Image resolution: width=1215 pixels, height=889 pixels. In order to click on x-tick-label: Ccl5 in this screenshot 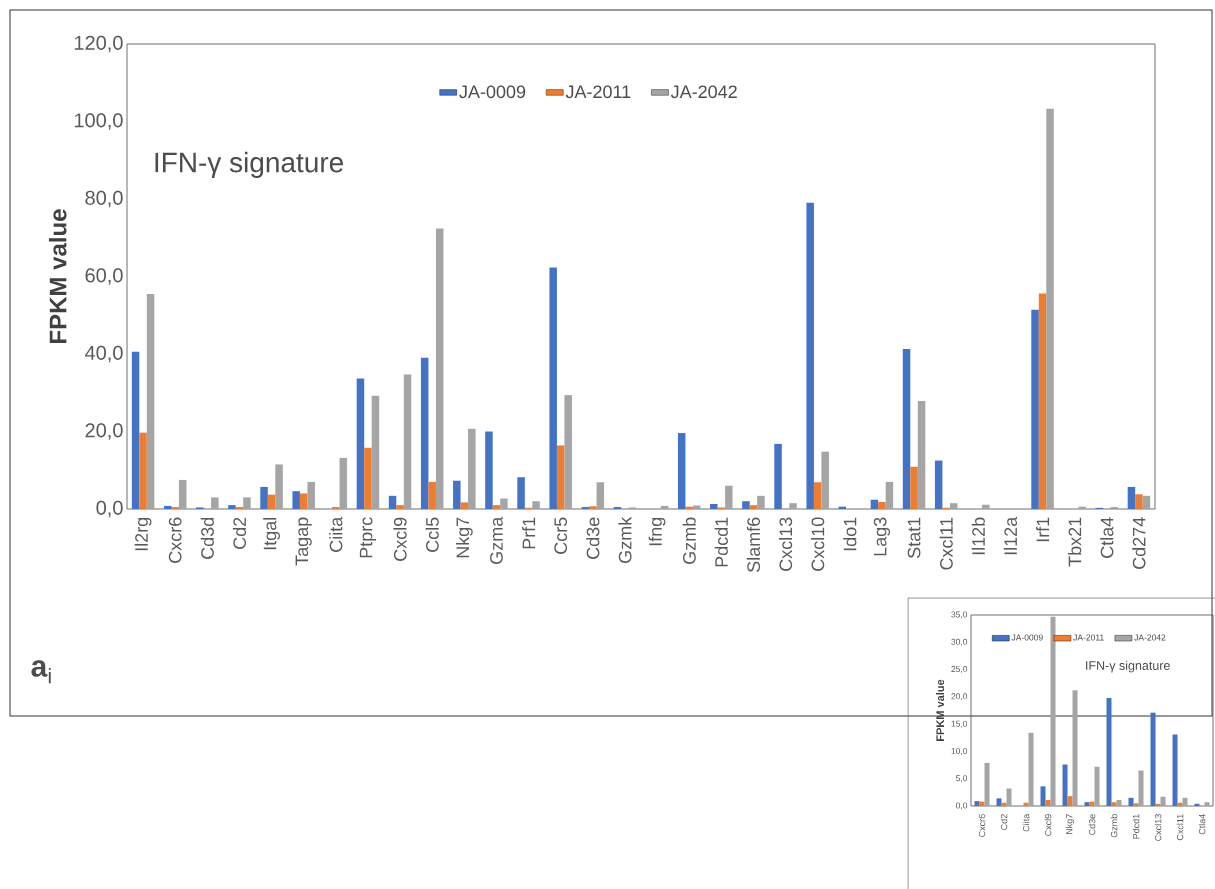, I will do `click(432, 534)`.